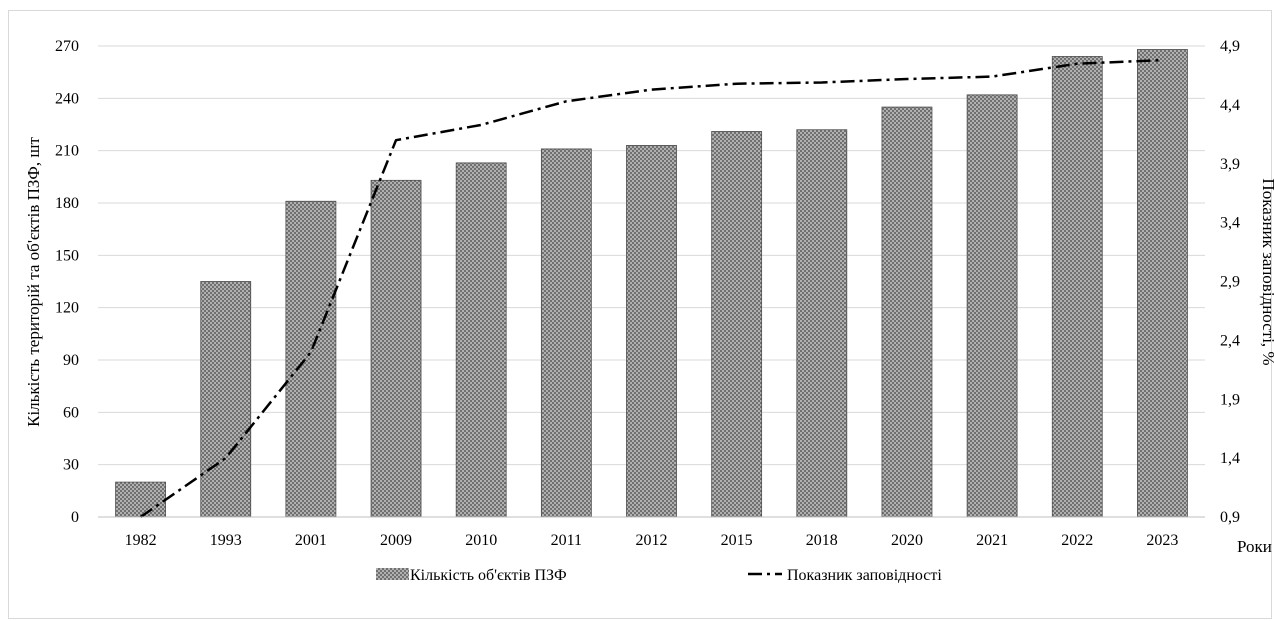 The width and height of the screenshot is (1274, 621). Describe the element at coordinates (1077, 540) in the screenshot. I see `x-tick-label: 2022` at that location.